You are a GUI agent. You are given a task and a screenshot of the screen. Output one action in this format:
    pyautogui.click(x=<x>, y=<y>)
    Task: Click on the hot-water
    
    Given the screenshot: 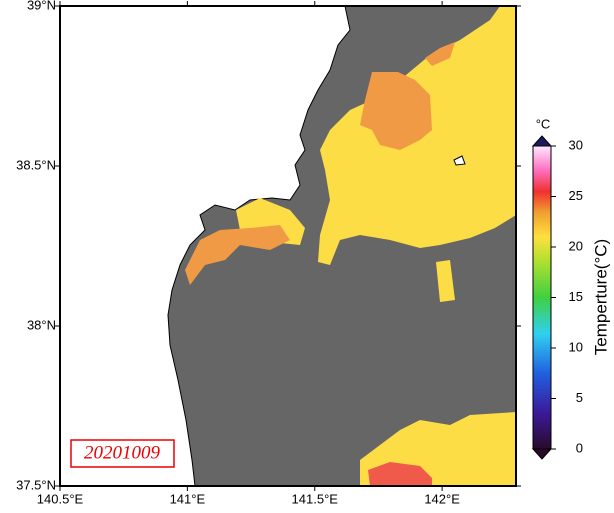 What is the action you would take?
    pyautogui.click(x=400, y=474)
    